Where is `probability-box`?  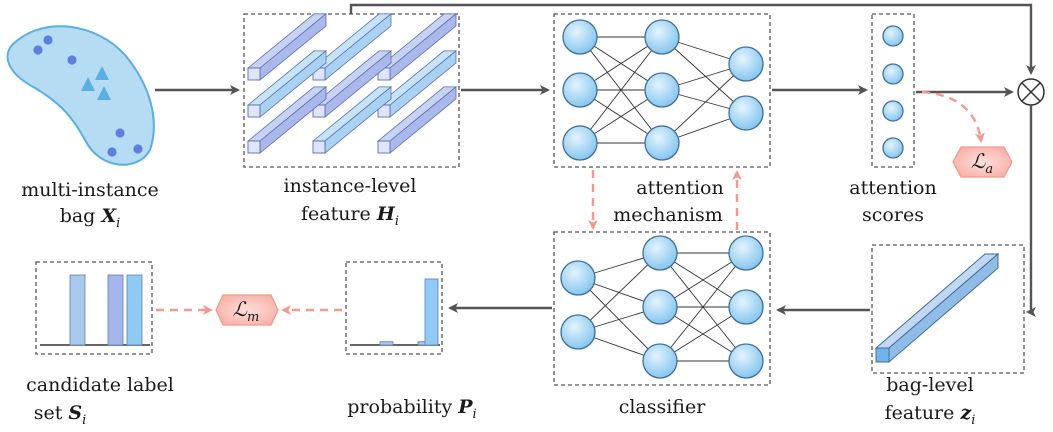
probability-box is located at coordinates (394, 308).